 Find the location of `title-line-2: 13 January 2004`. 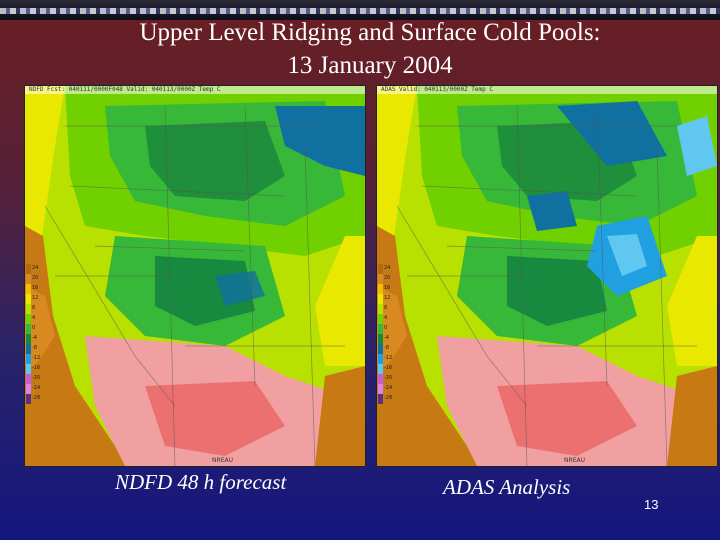

title-line-2: 13 January 2004 is located at coordinates (370, 65).